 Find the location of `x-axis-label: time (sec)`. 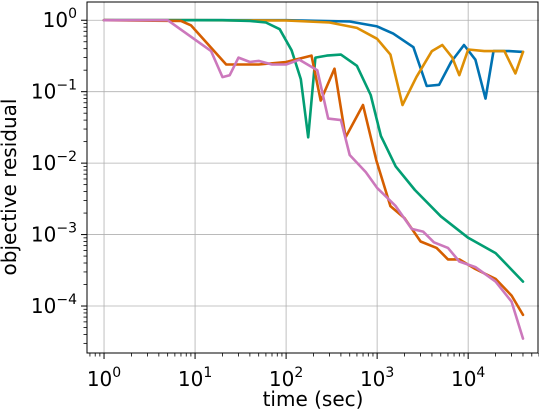

x-axis-label: time (sec) is located at coordinates (313, 398).